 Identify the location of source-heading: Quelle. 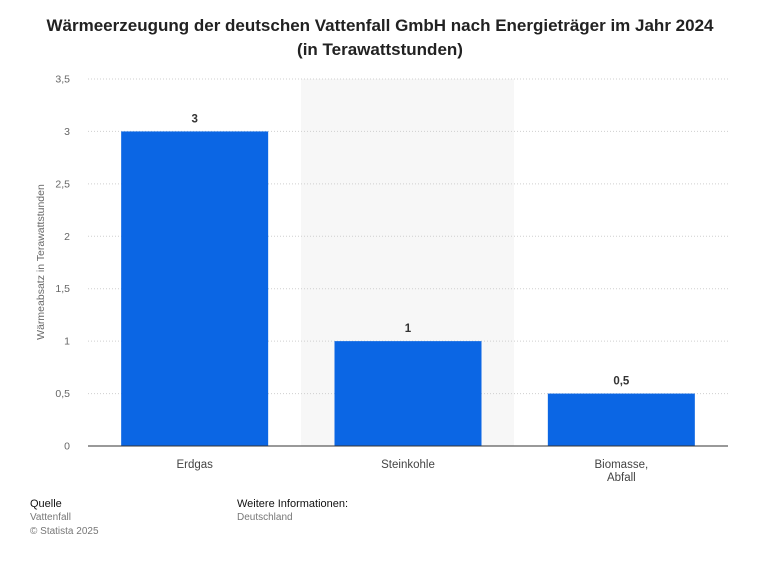
(46, 504).